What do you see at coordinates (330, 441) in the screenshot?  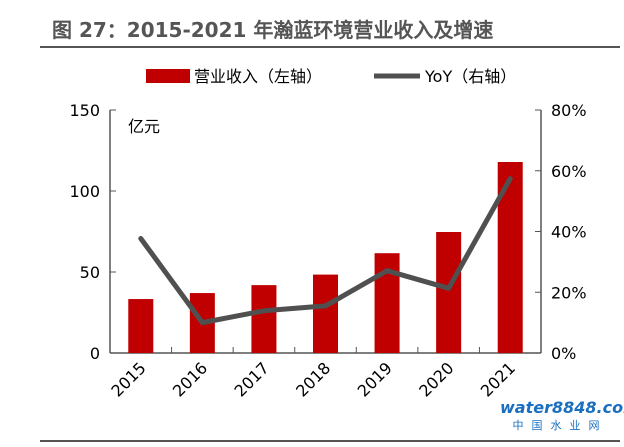 I see `bottom-divider` at bounding box center [330, 441].